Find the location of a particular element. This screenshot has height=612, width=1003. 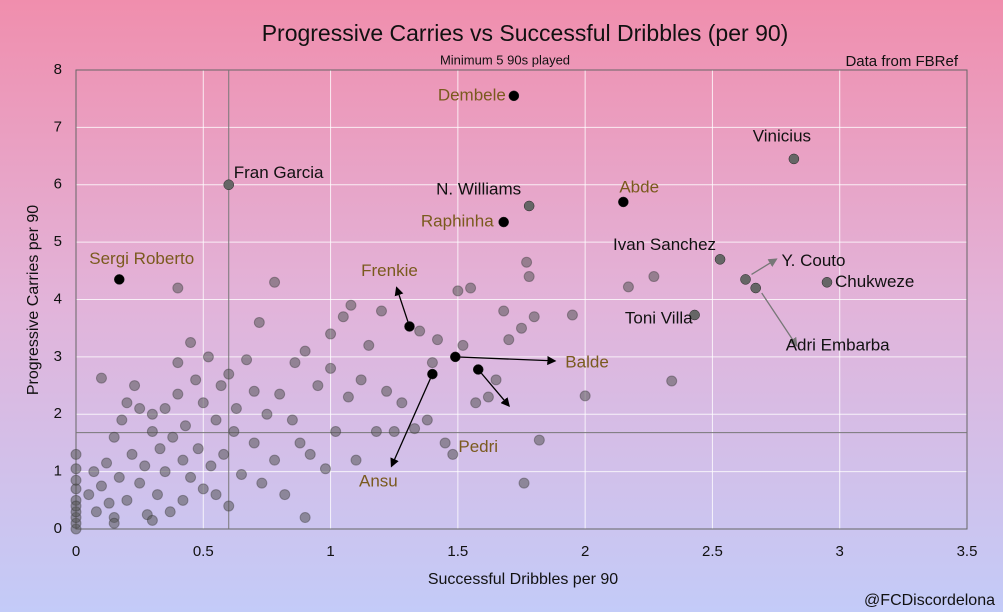

source-note: Data from FBRef is located at coordinates (901, 61).